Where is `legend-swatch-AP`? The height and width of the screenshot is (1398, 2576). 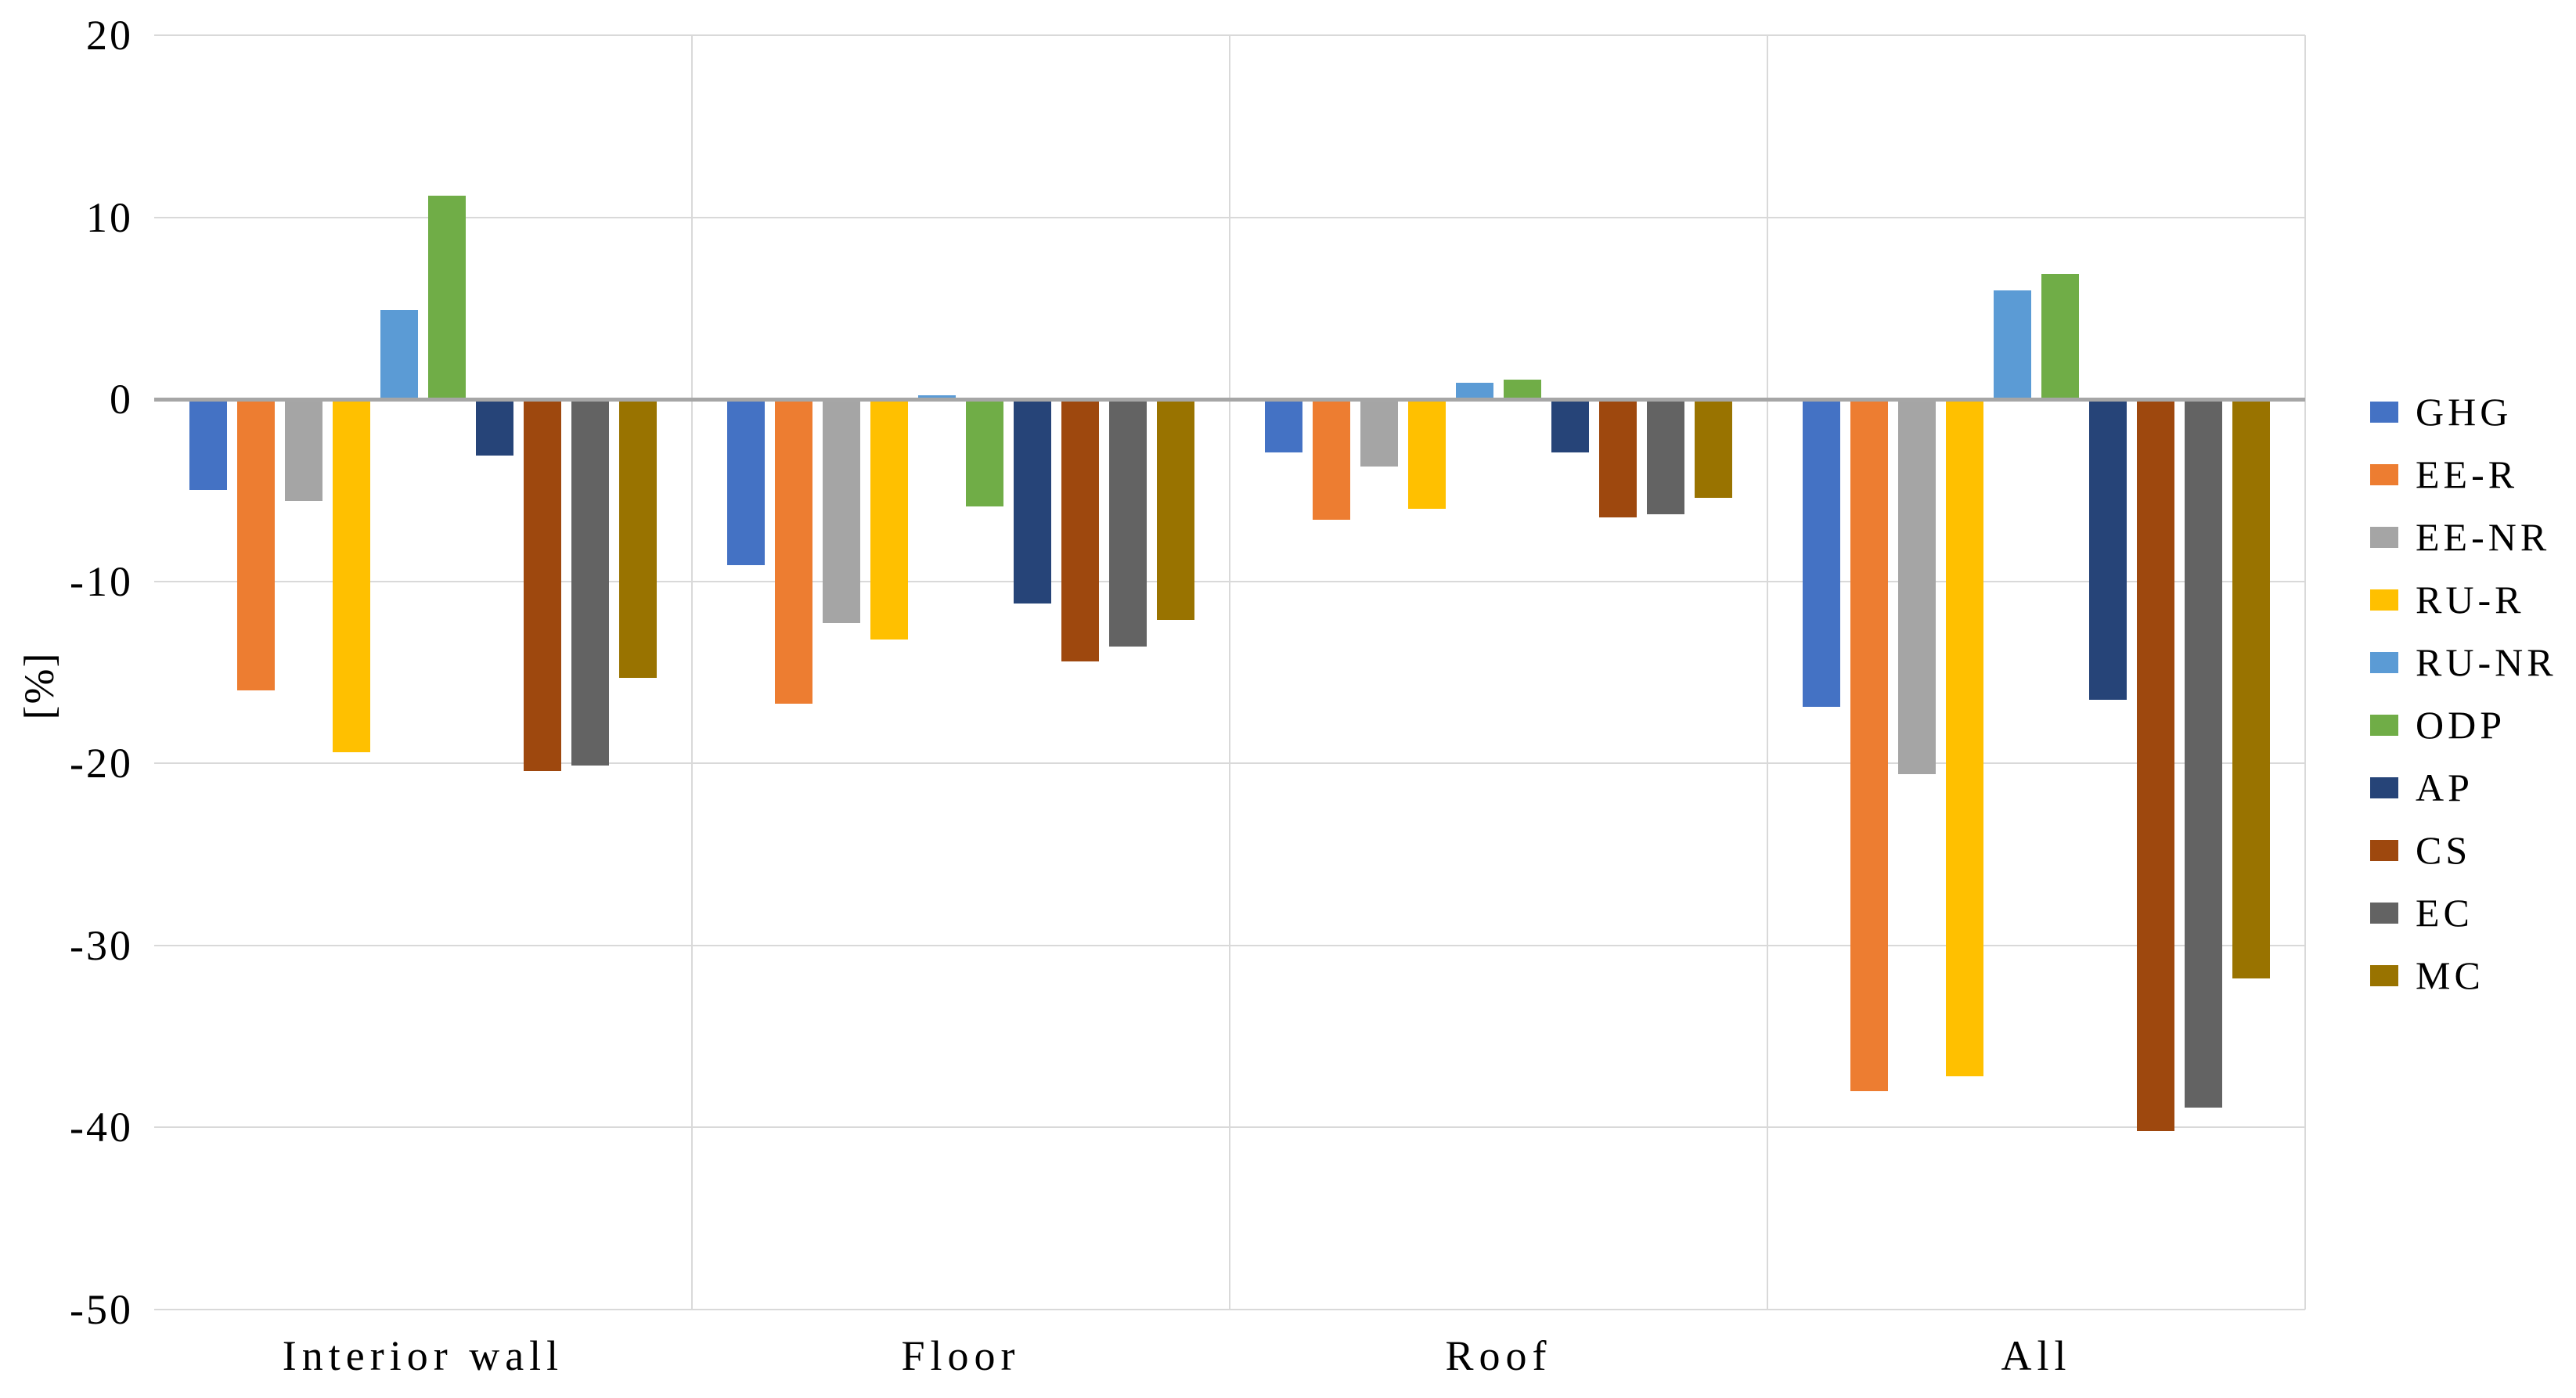 legend-swatch-AP is located at coordinates (2384, 787).